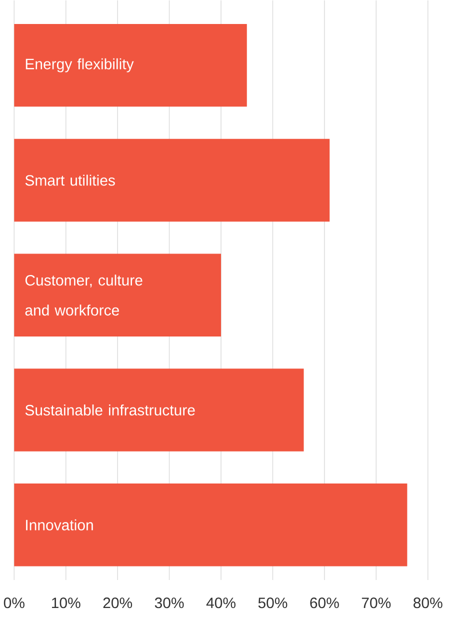 The image size is (462, 628). Describe the element at coordinates (324, 603) in the screenshot. I see `x-tick-label: 60%` at that location.